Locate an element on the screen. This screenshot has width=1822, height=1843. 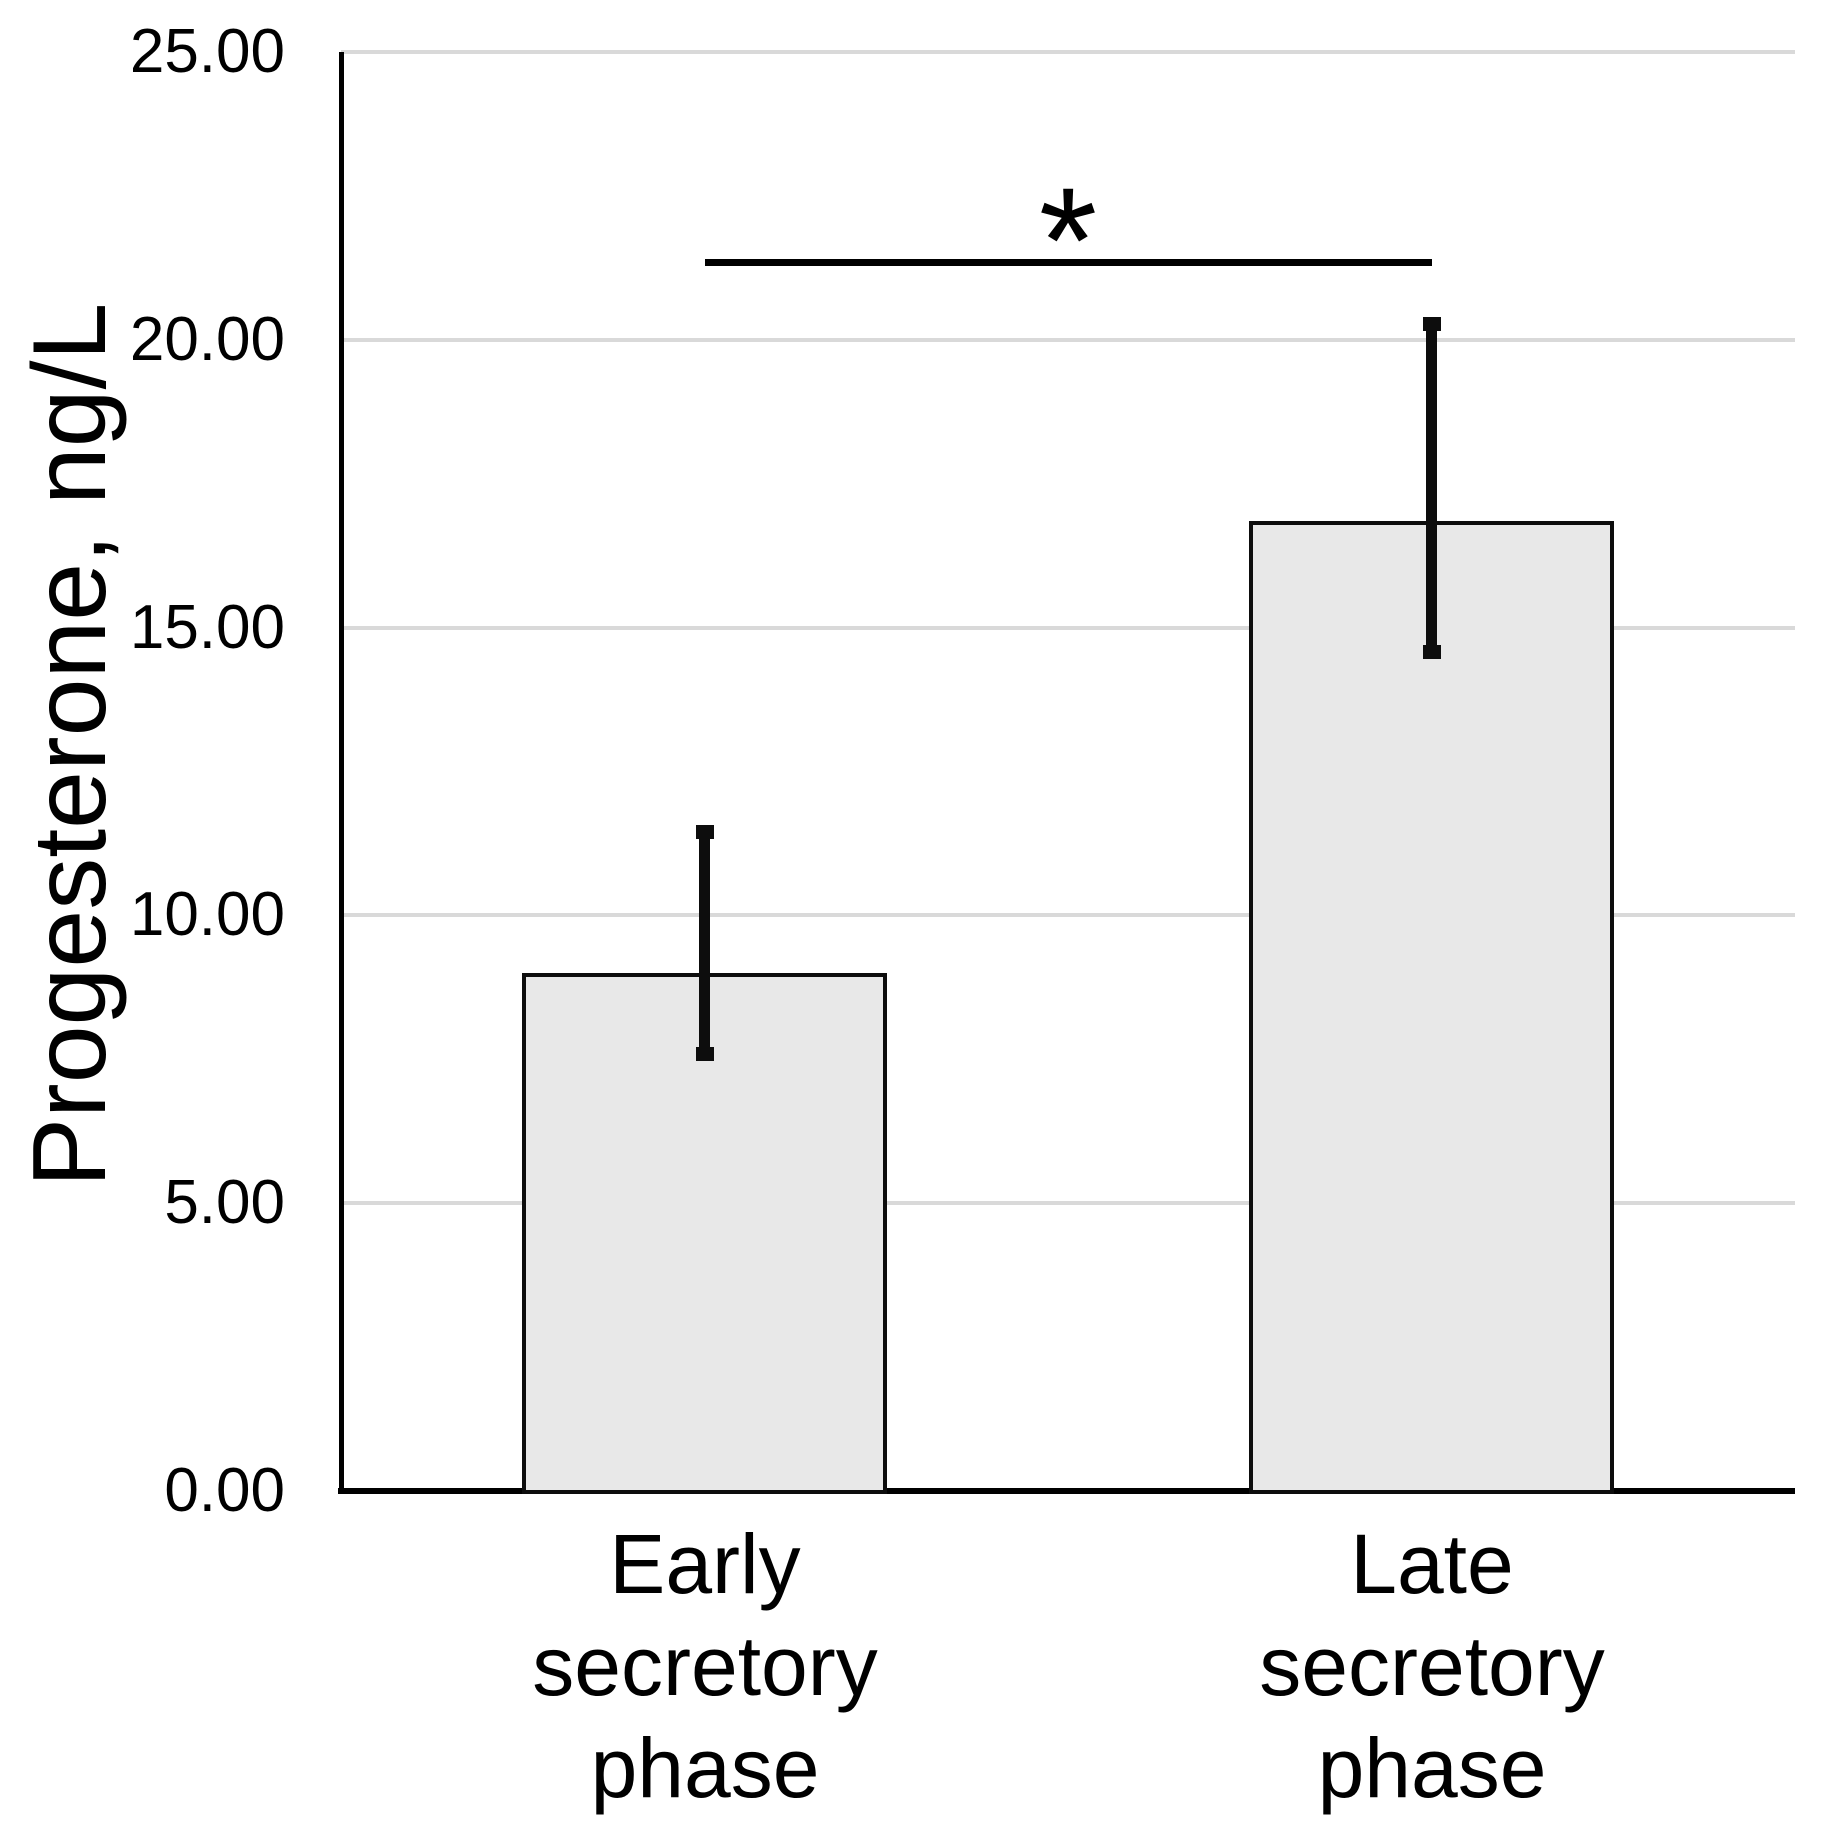
y-tick-label: 10.00 is located at coordinates (207, 914).